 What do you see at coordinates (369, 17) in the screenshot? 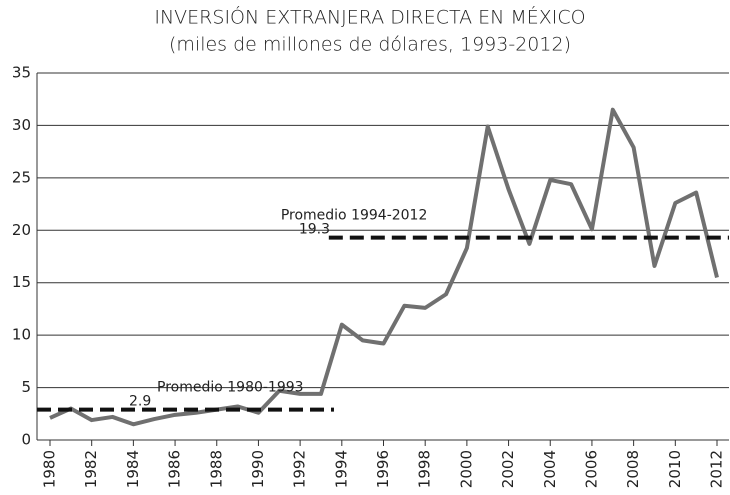
I see `chart-title: INVERSIÓN EXTRANJERA DIRECTA EN MÉXICO` at bounding box center [369, 17].